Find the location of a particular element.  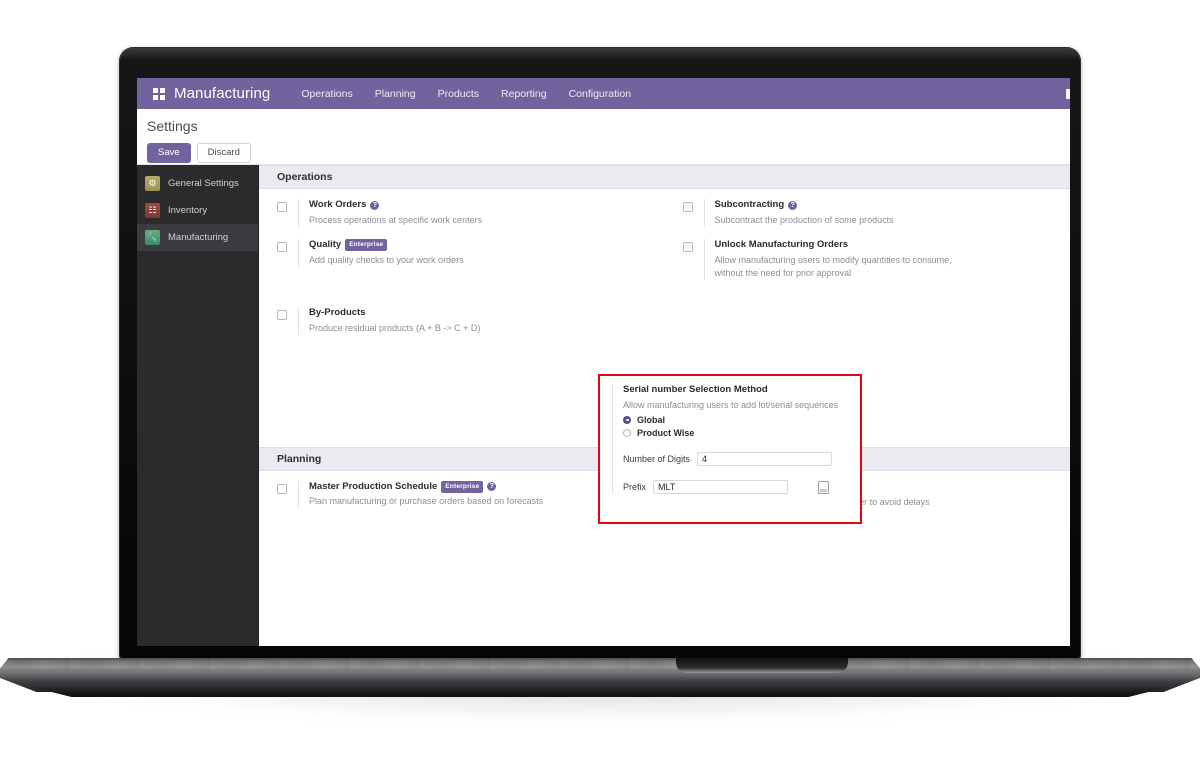

field-number-of-digits: Number of Digits is located at coordinates (741, 458).